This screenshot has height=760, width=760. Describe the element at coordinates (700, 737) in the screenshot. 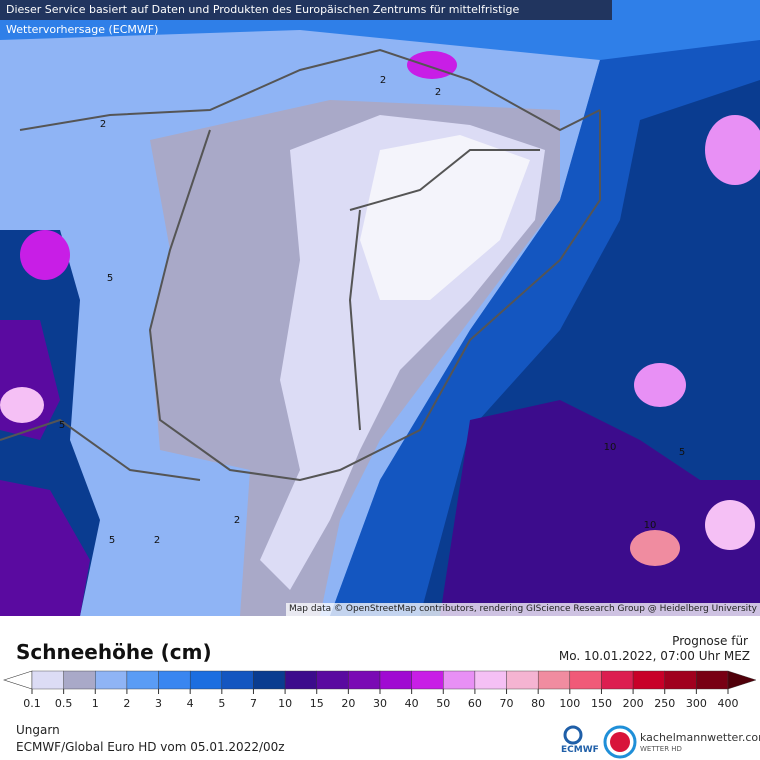

I see `brand-name: kachelmannwetter.com` at that location.